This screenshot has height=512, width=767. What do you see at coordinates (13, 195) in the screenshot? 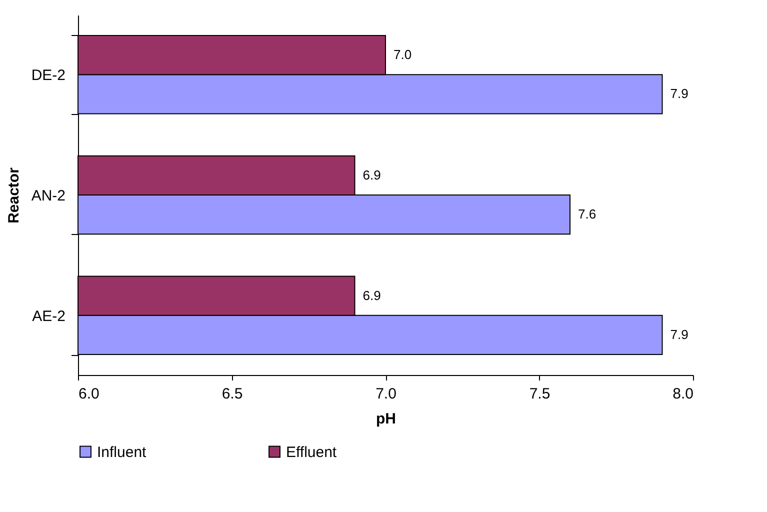
I see `y-axis-title: Reactor` at bounding box center [13, 195].